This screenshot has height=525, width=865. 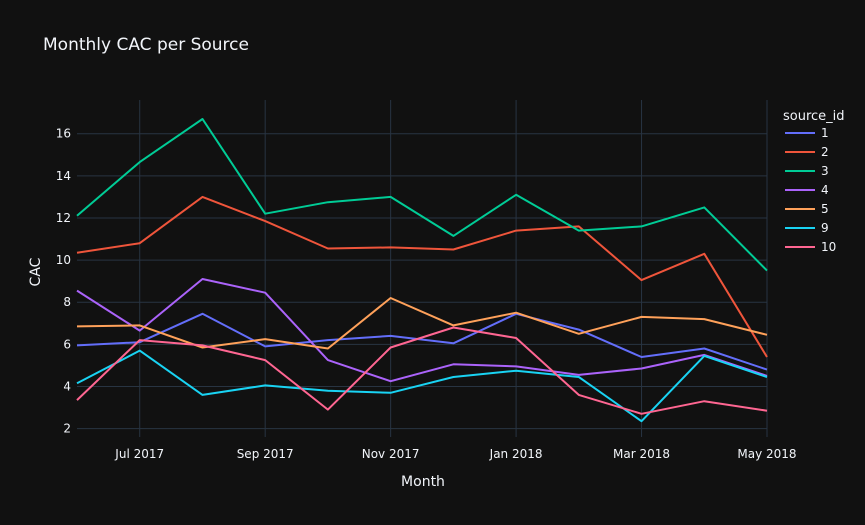 I want to click on x-axis-label: Month, so click(x=423, y=482).